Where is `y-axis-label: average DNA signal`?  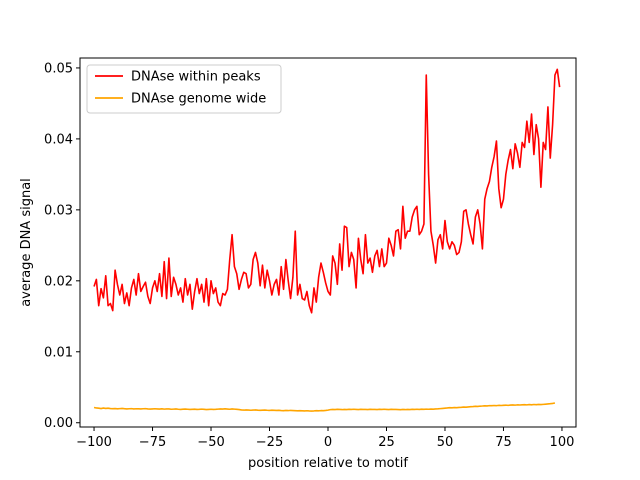 y-axis-label: average DNA signal is located at coordinates (26, 242).